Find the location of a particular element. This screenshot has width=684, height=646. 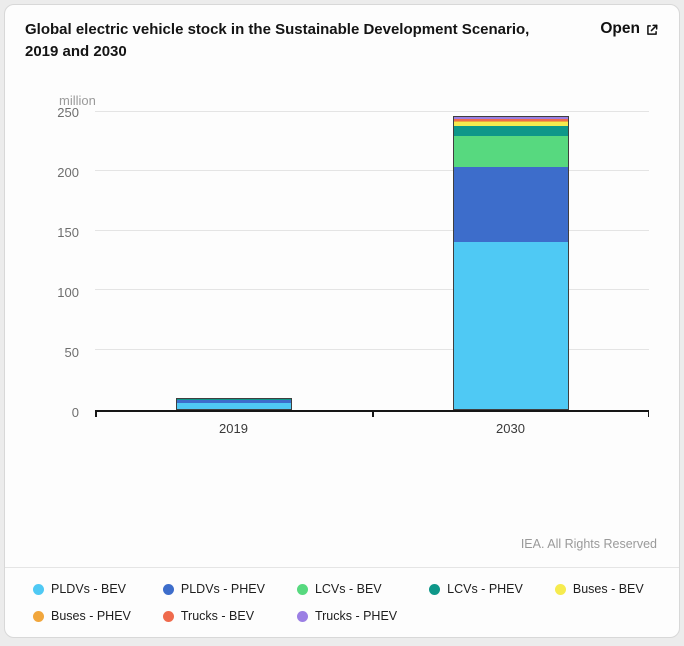

legend-item: Trucks - BEV is located at coordinates (214, 616).